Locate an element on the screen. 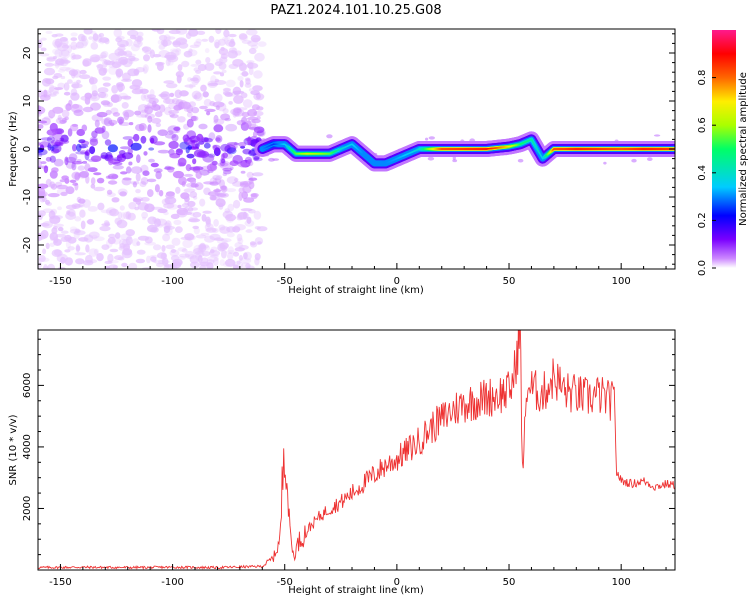  y-tick-label: 20 is located at coordinates (27, 53).